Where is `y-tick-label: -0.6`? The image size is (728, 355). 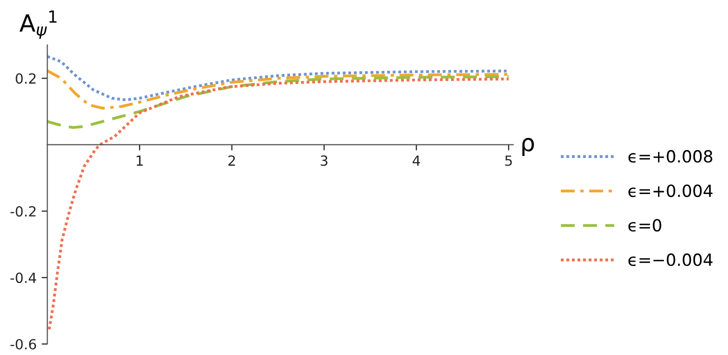
y-tick-label: -0.6 is located at coordinates (23, 344).